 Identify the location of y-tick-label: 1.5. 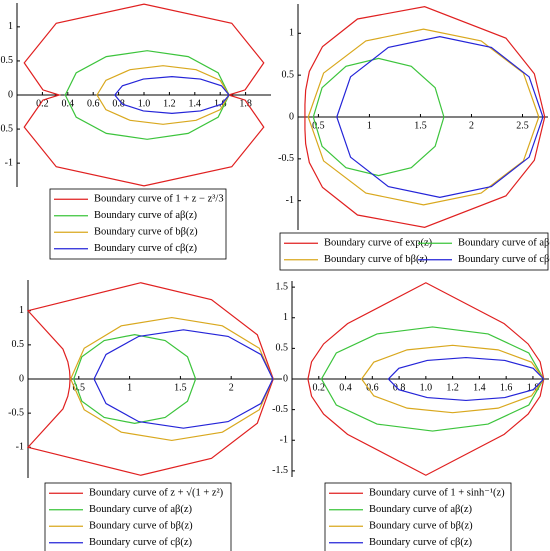
(282, 286).